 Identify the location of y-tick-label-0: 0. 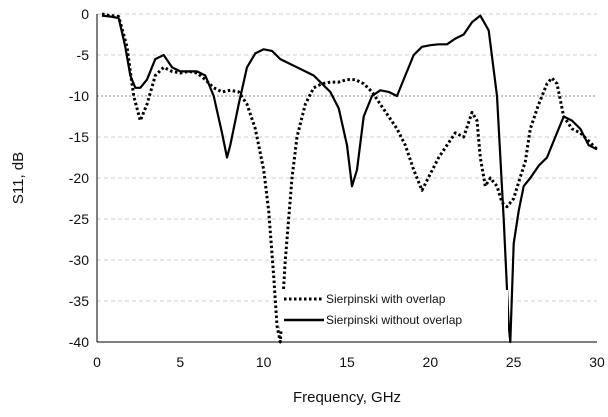
(85, 14).